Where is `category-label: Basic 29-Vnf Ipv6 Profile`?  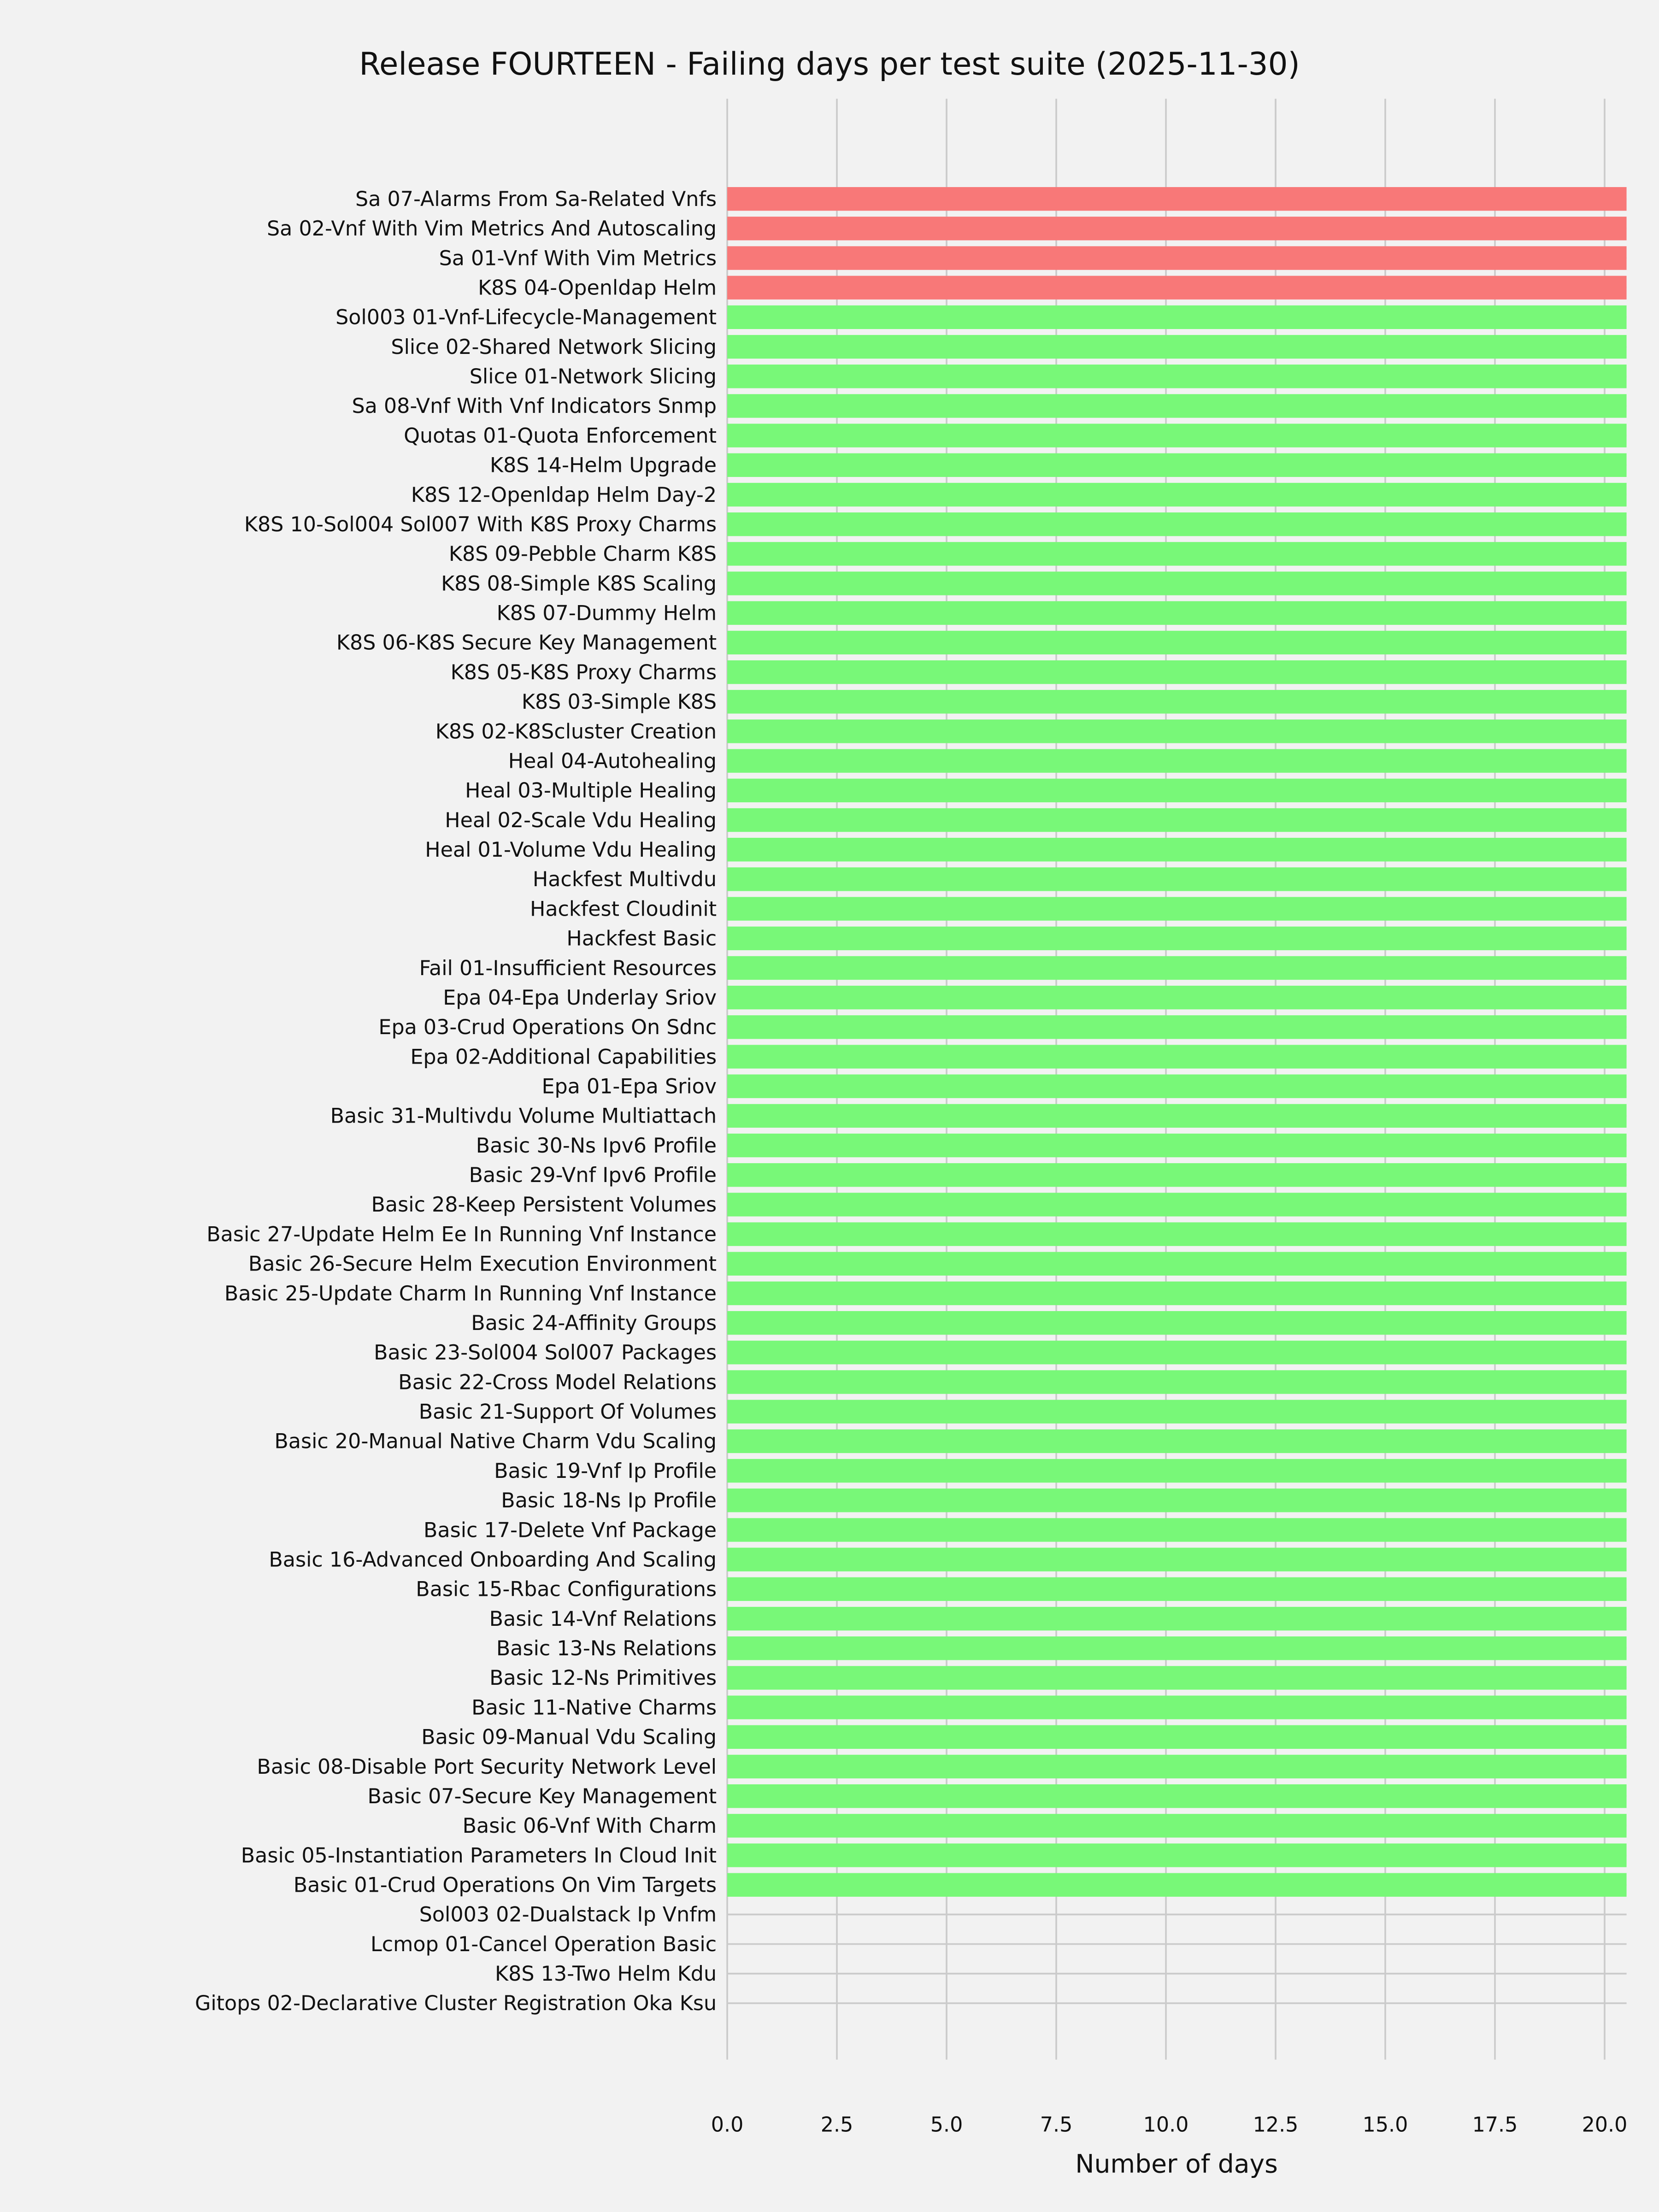 category-label: Basic 29-Vnf Ipv6 Profile is located at coordinates (593, 1175).